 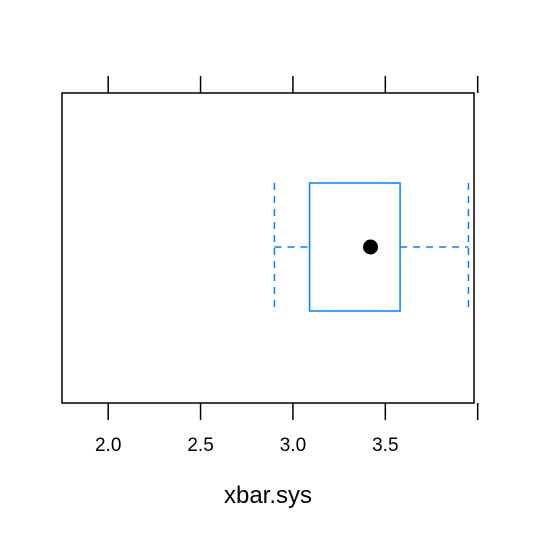 I want to click on median-dot, so click(x=371, y=247).